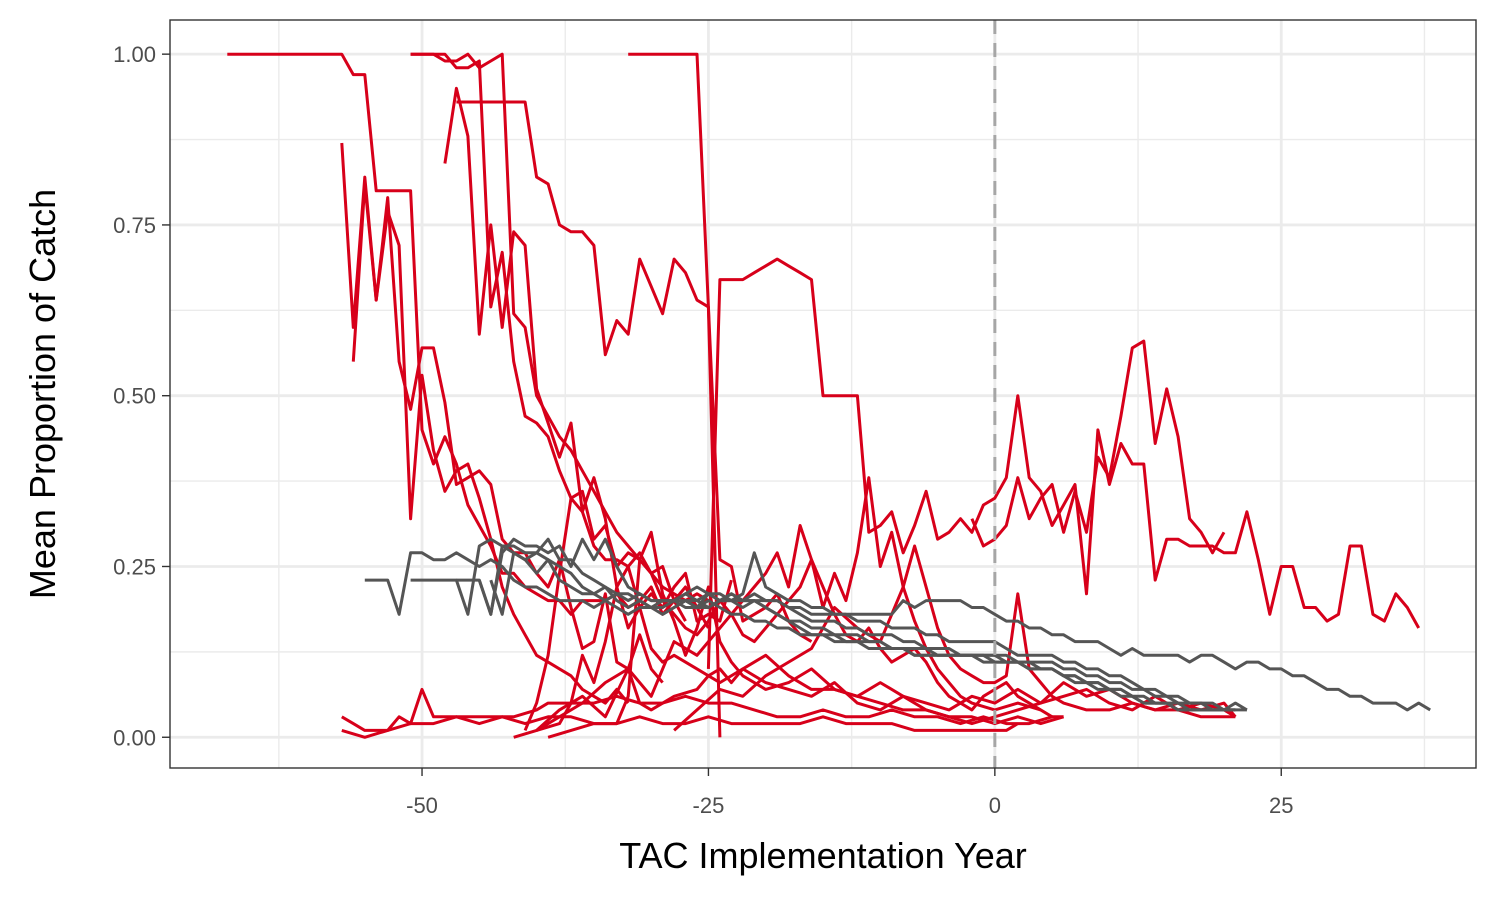  I want to click on x-axis: -50 -25 0 25, so click(849, 793).